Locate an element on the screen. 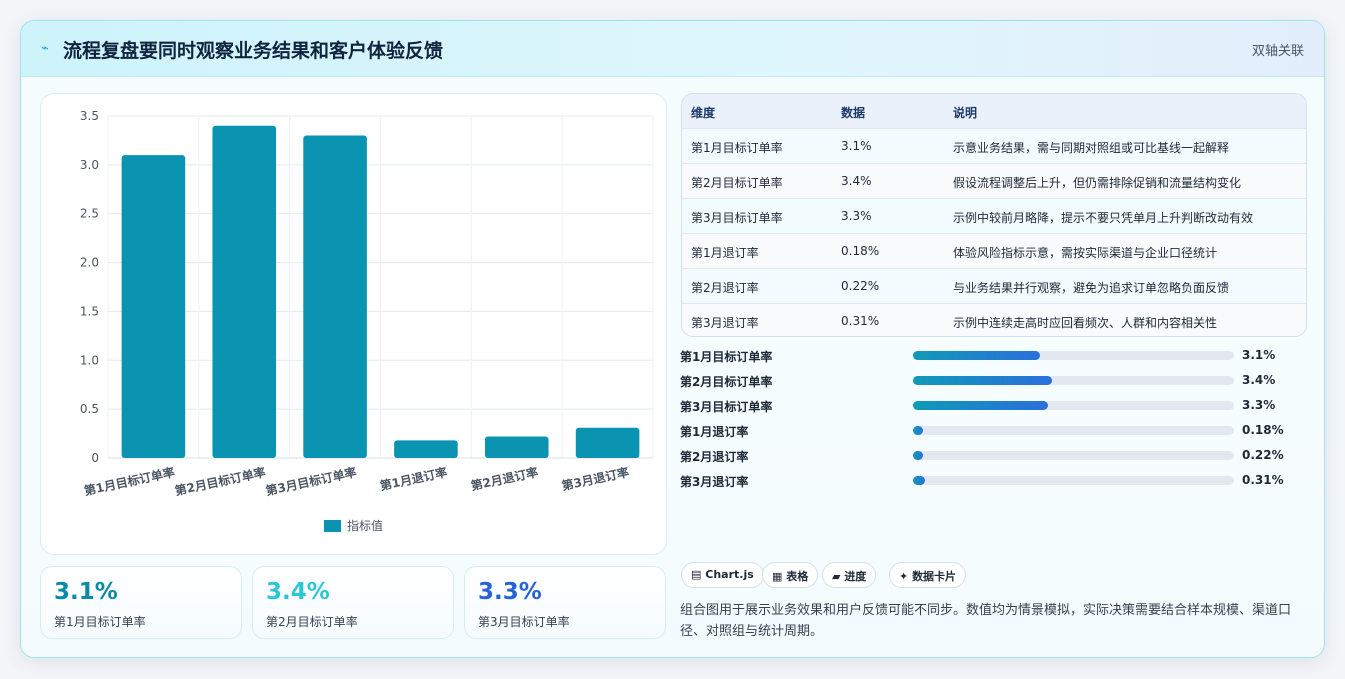  table-header-cell: 维度 is located at coordinates (703, 113).